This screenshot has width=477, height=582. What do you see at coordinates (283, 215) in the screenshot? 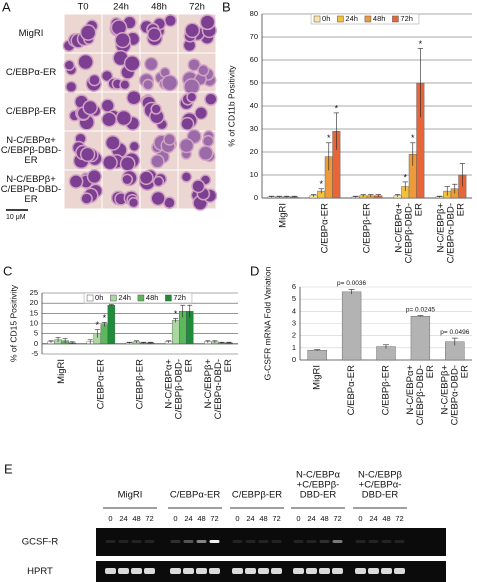
I see `x-tick-label: MigRI` at bounding box center [283, 215].